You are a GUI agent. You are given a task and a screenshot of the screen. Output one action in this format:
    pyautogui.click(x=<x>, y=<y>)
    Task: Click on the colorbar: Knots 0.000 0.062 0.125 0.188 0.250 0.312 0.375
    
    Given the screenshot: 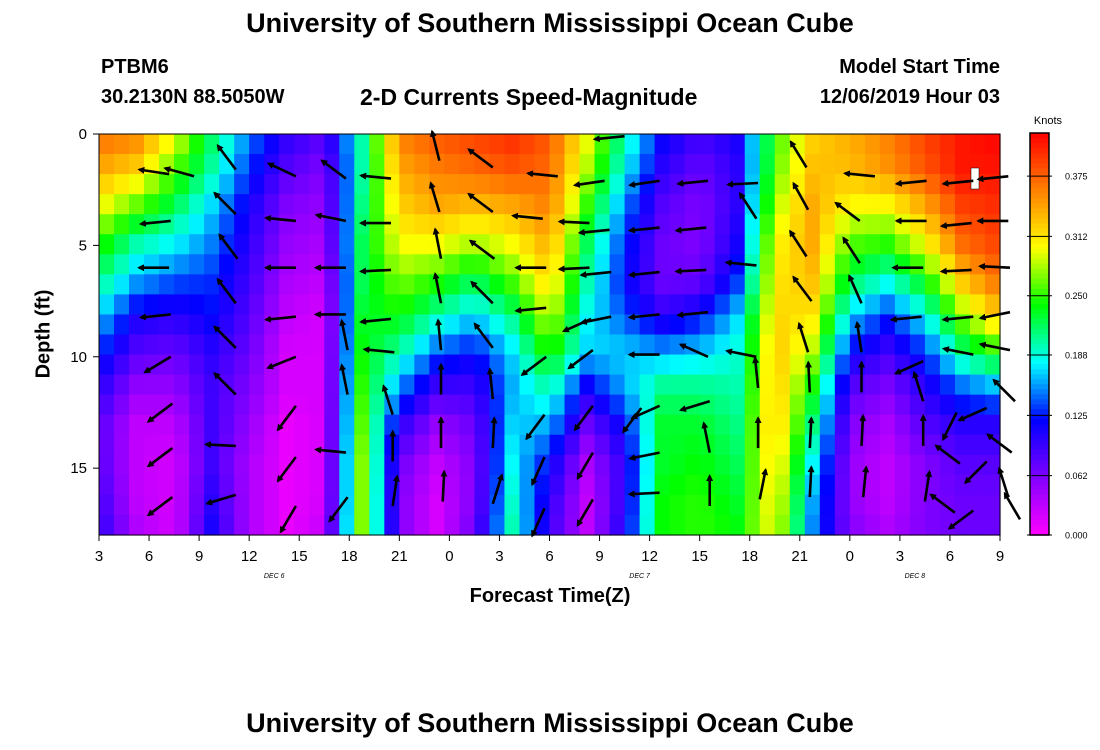 What is the action you would take?
    pyautogui.click(x=1057, y=328)
    